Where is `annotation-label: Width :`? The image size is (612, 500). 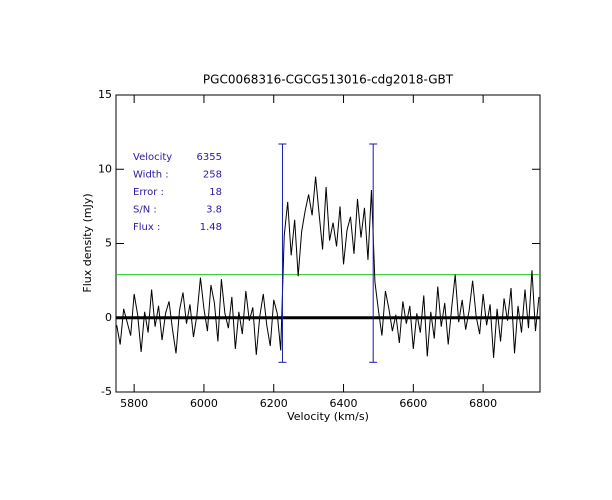
annotation-label: Width : is located at coordinates (151, 175).